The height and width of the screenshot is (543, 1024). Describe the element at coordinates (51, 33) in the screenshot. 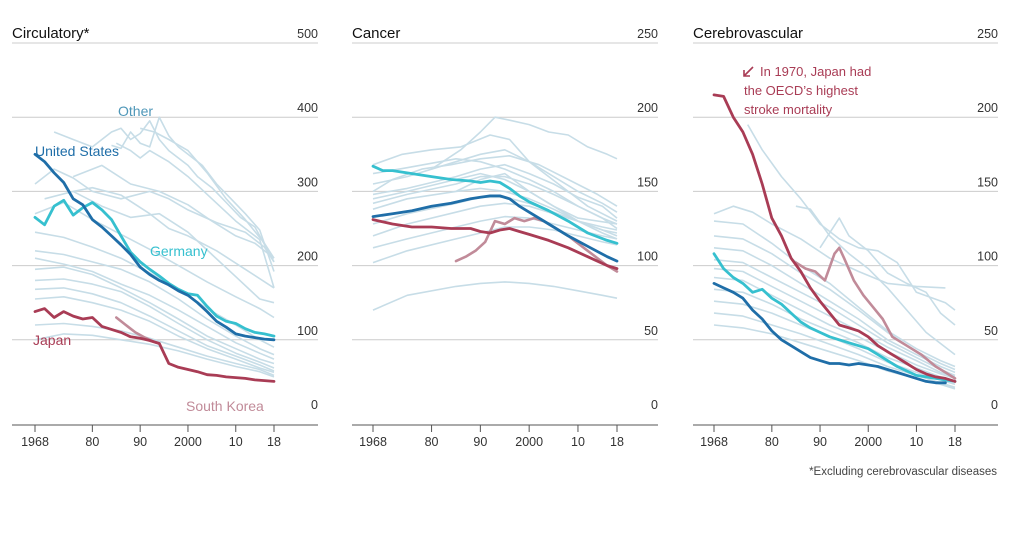

I see `panel-title: Circulatory*` at that location.